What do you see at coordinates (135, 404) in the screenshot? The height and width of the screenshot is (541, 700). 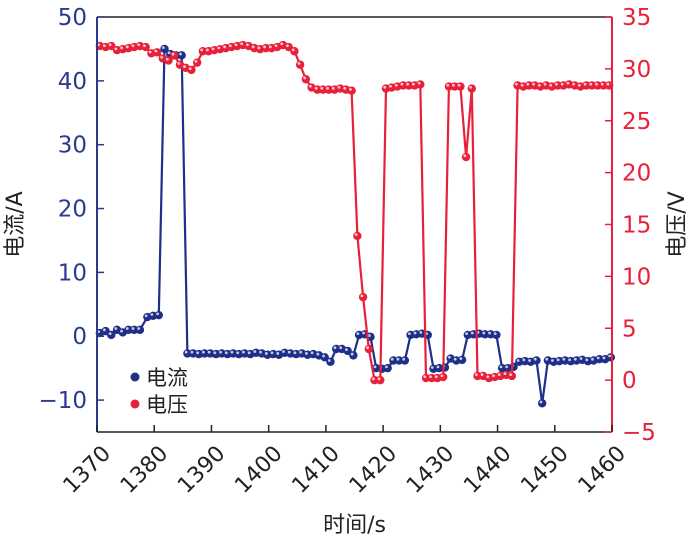 I see `legend-marker-voltage` at bounding box center [135, 404].